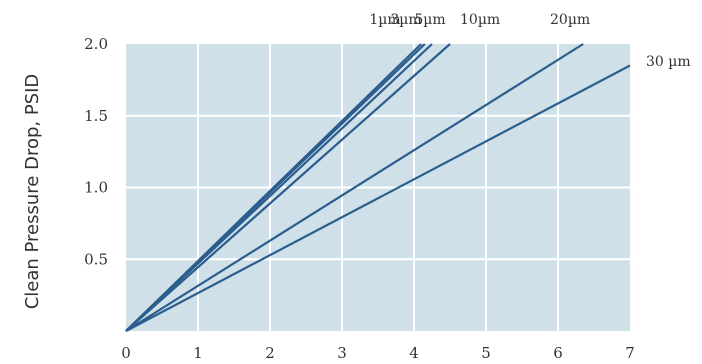 This screenshot has width=702, height=364. Describe the element at coordinates (668, 62) in the screenshot. I see `series-label: 30 µm` at that location.